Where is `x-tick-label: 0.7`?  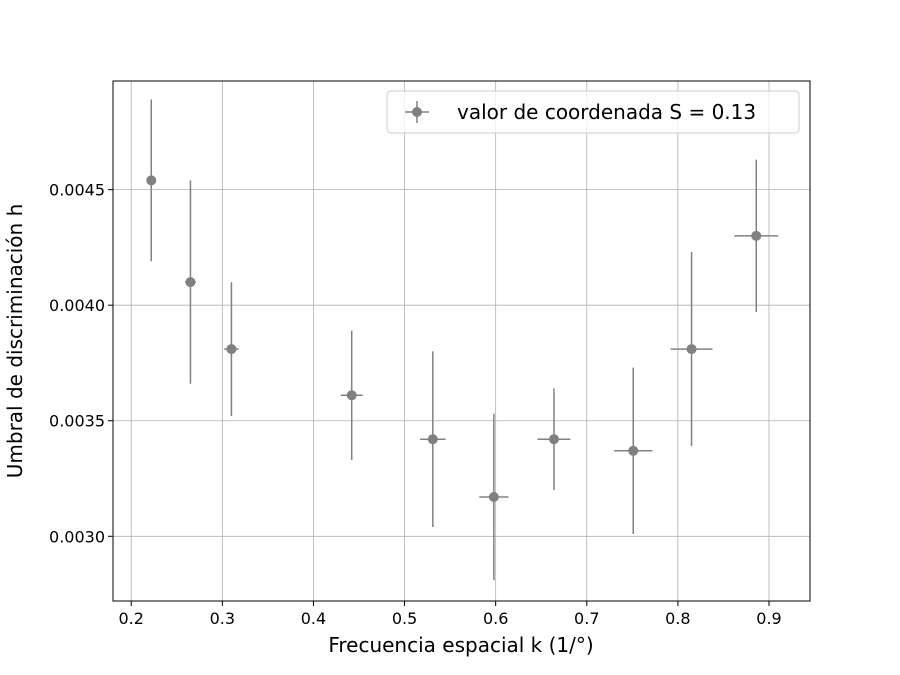
x-tick-label: 0.7 is located at coordinates (586, 618).